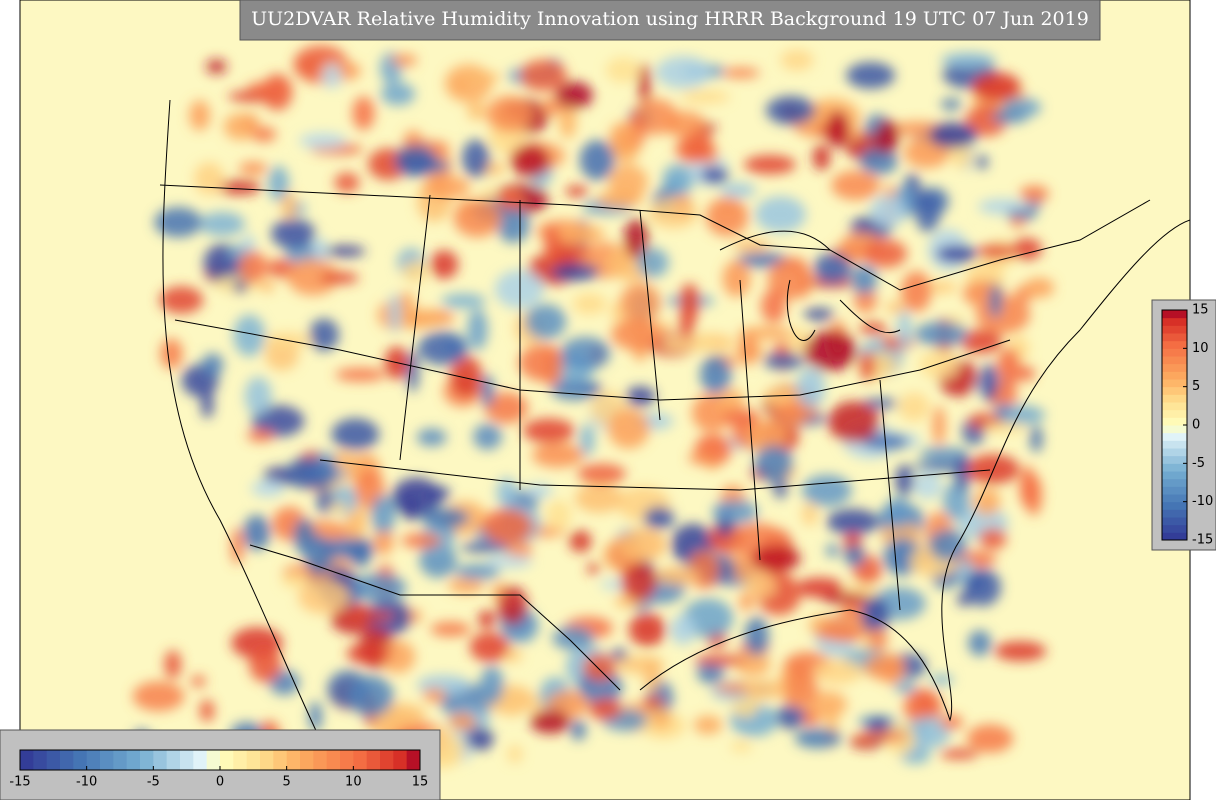 The image size is (1216, 800). What do you see at coordinates (670, 20) in the screenshot?
I see `title-box` at bounding box center [670, 20].